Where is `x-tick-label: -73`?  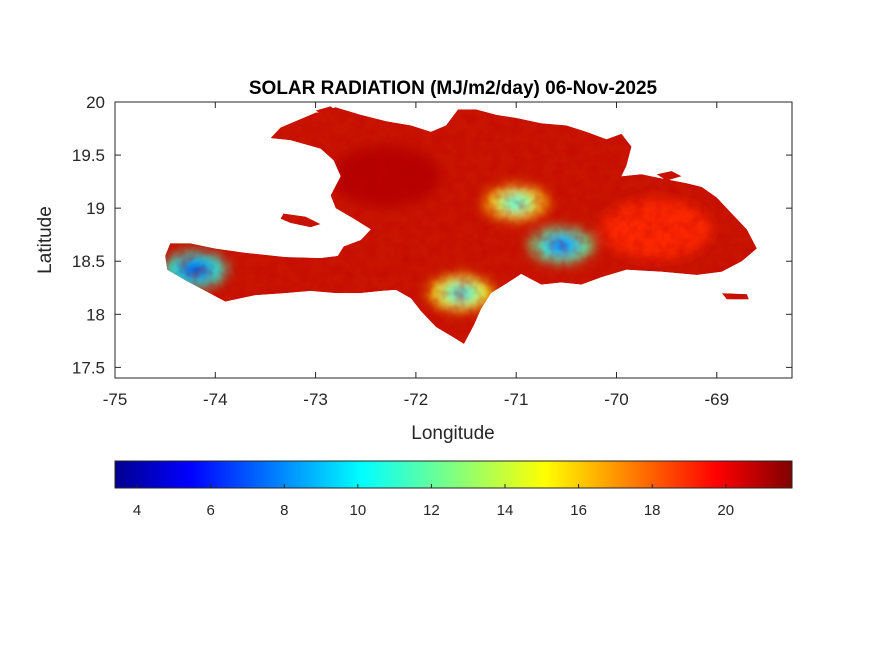
x-tick-label: -73 is located at coordinates (315, 399).